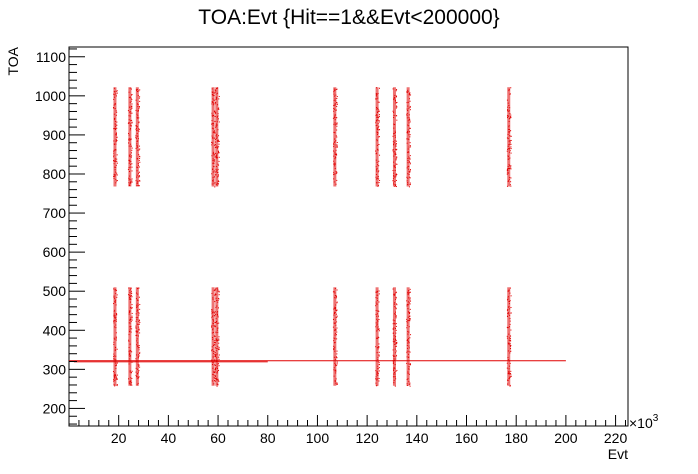 Image resolution: width=698 pixels, height=474 pixels. Describe the element at coordinates (55, 213) in the screenshot. I see `y-tick-label: 700` at that location.